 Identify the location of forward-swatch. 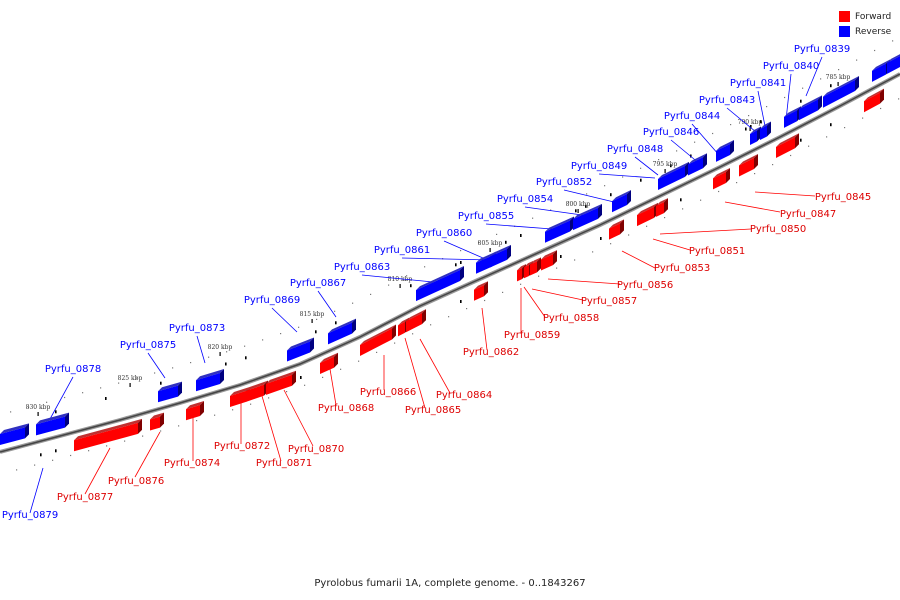
(844, 16).